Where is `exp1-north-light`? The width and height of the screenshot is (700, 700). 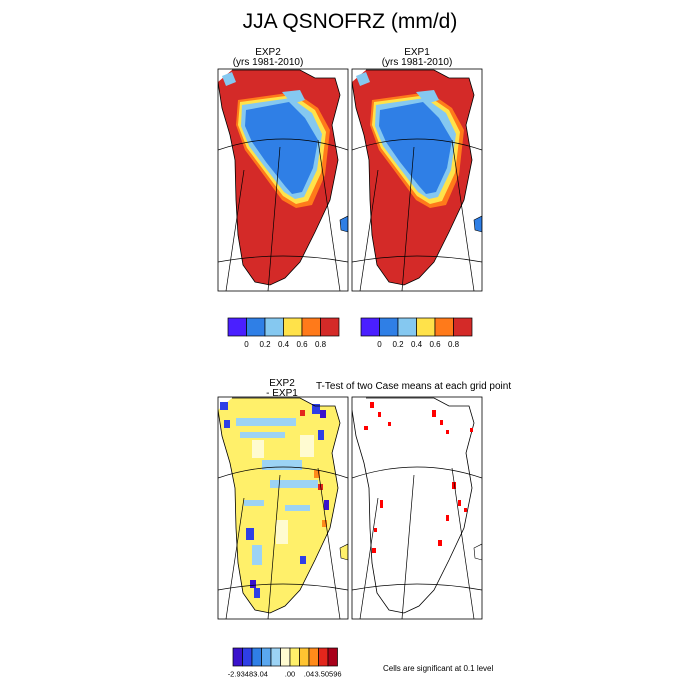 exp1-north-light is located at coordinates (427, 97).